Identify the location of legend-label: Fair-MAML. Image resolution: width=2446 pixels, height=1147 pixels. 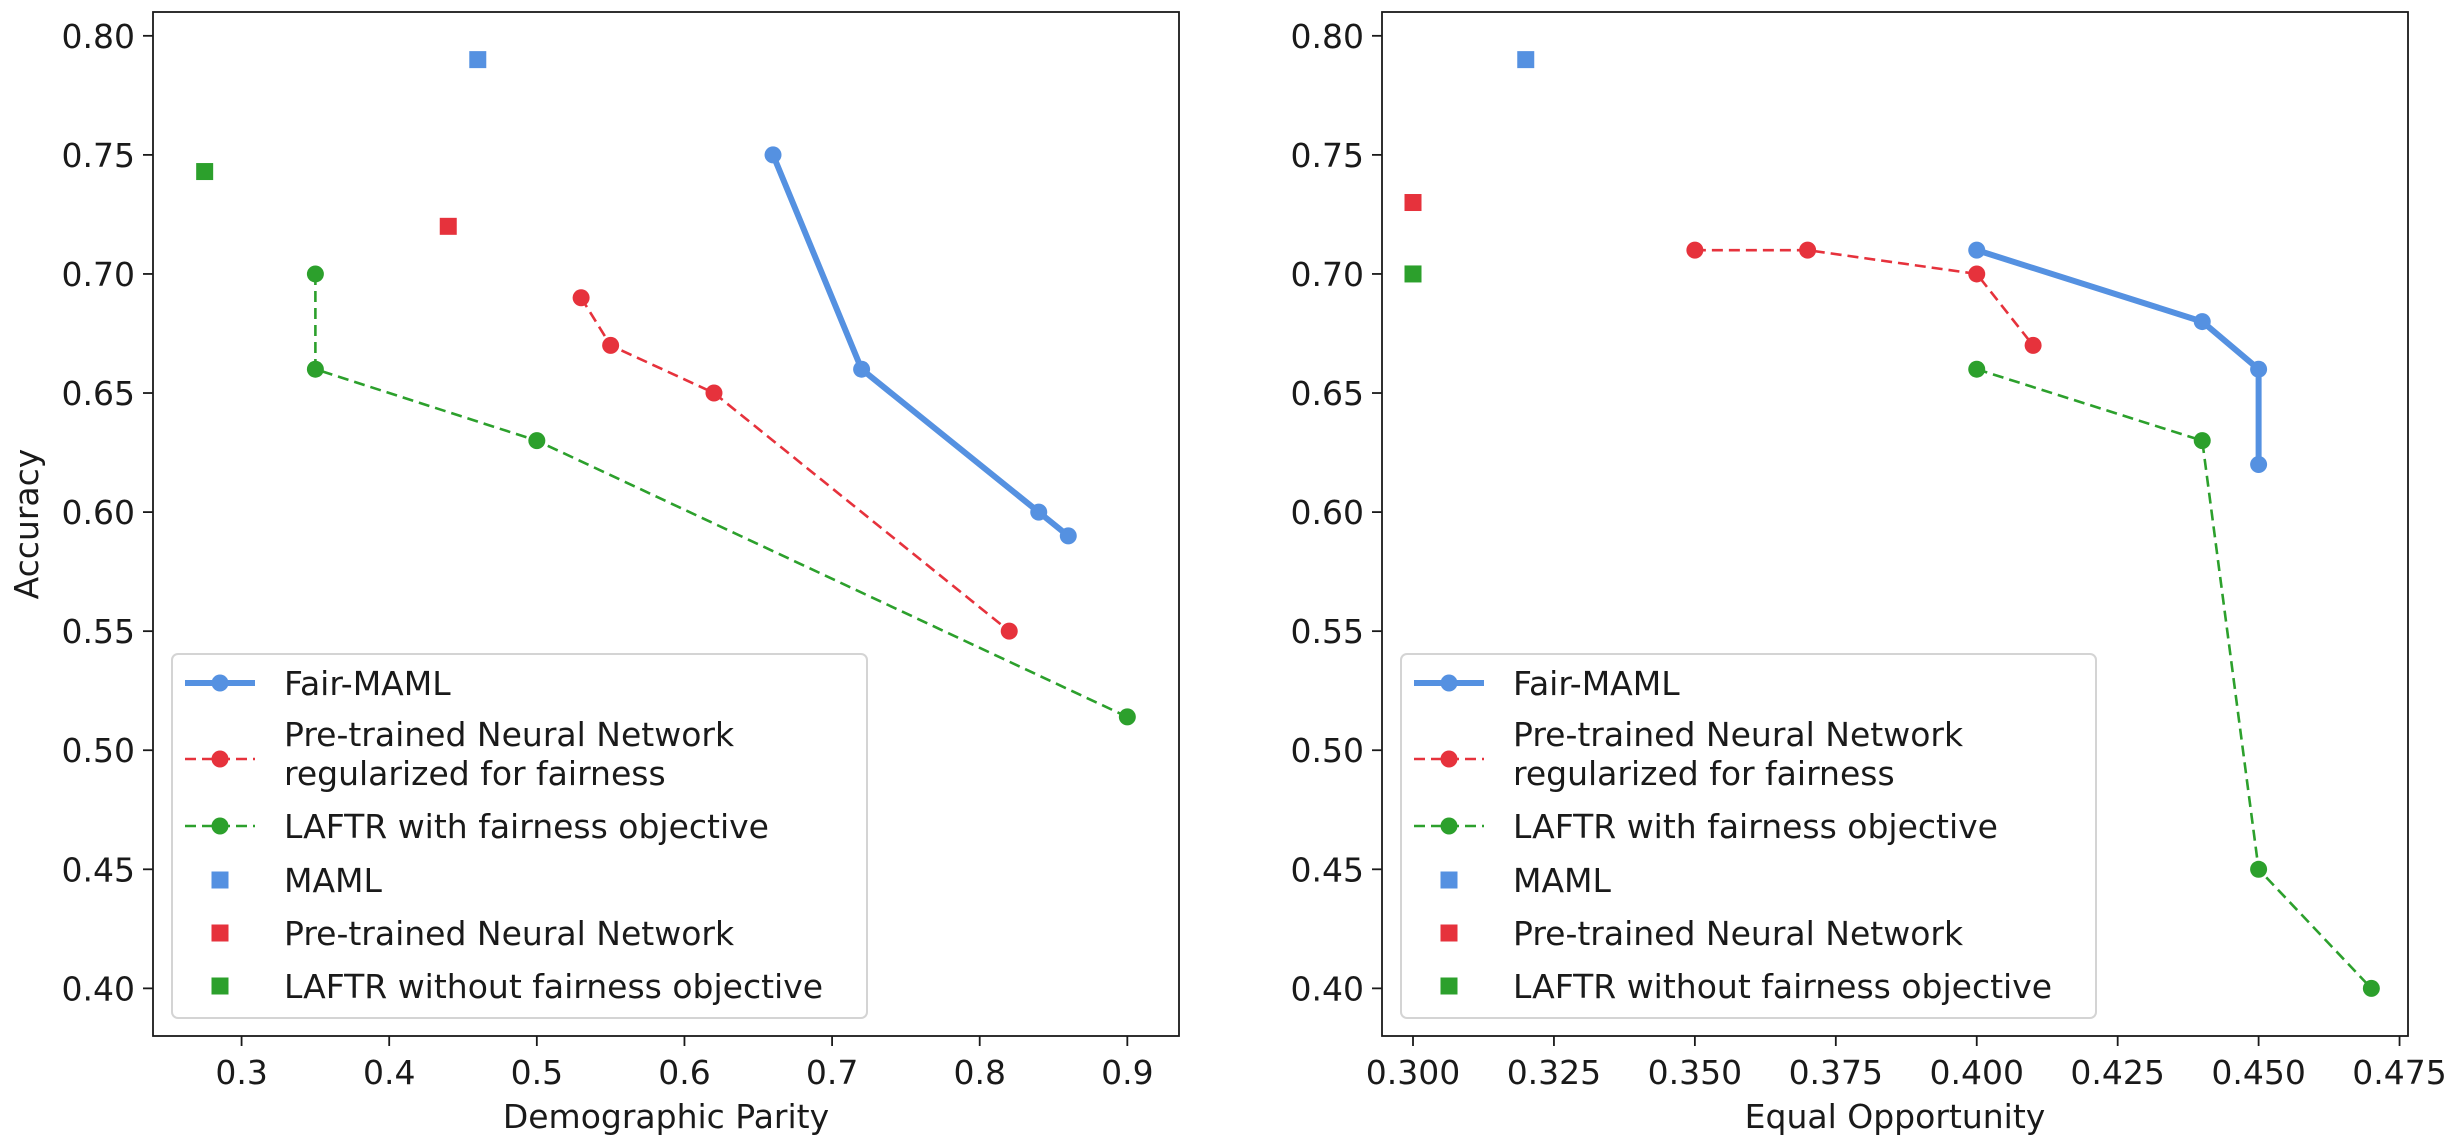
(1596, 683).